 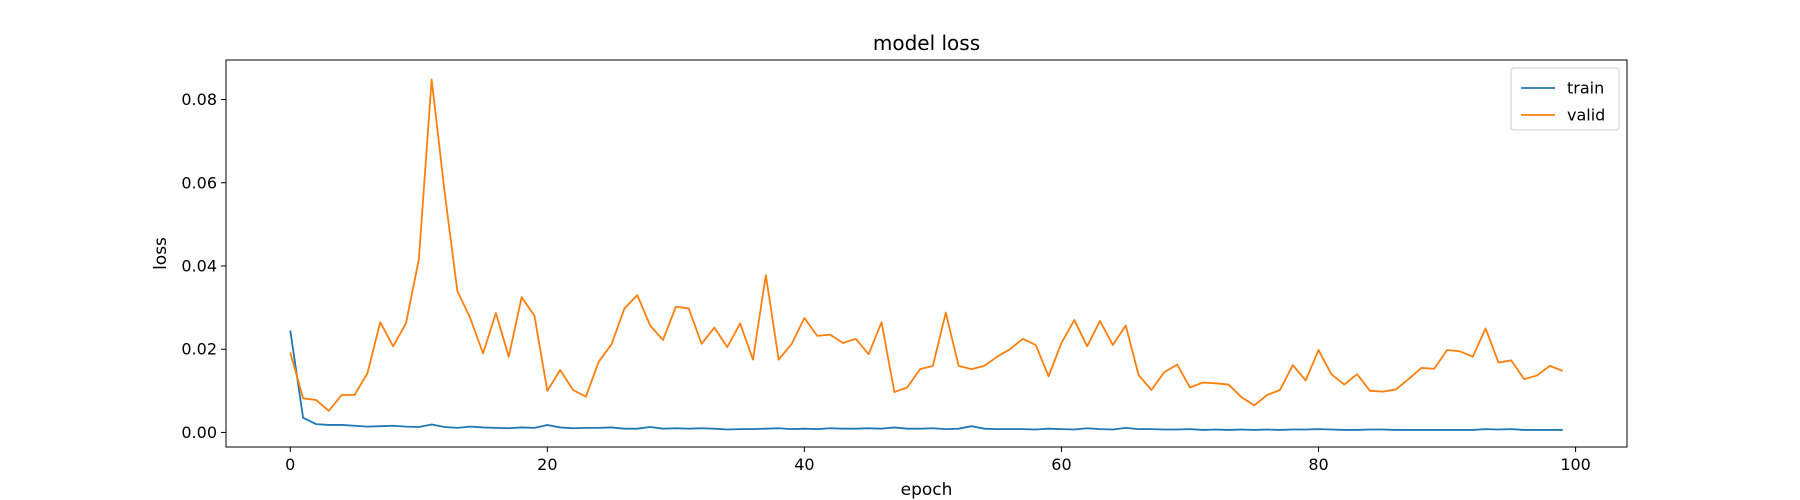 What do you see at coordinates (1318, 464) in the screenshot?
I see `x-tick-label: 80` at bounding box center [1318, 464].